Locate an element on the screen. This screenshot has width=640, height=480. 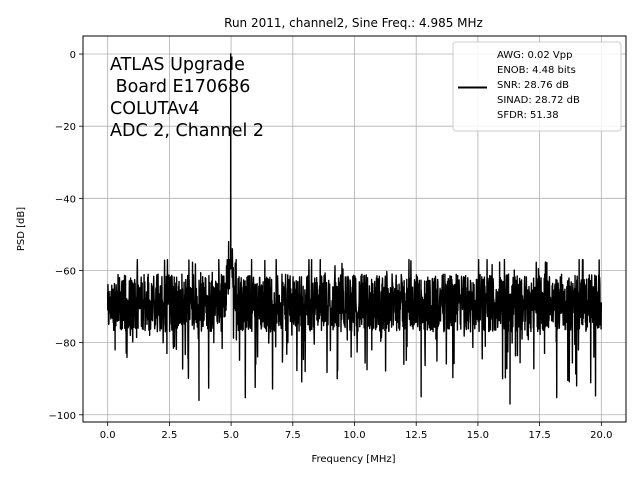
y-tick-label: −20 is located at coordinates (65, 127).